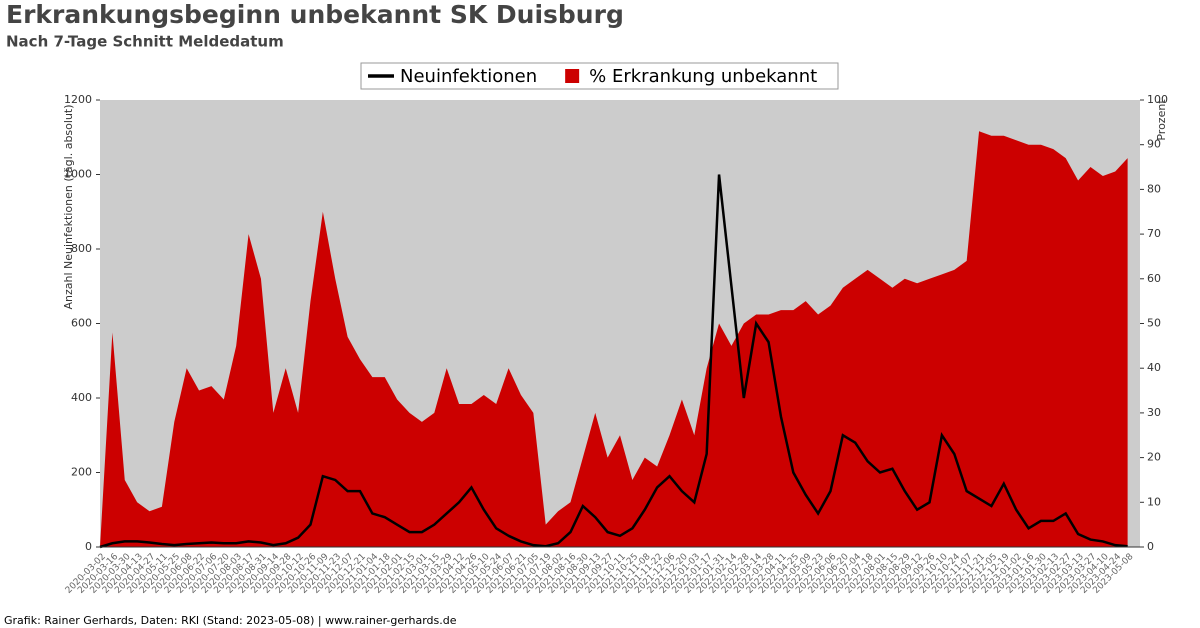 This screenshot has height=628, width=1200. I want to click on y2-tick-label: 50, so click(1154, 323).